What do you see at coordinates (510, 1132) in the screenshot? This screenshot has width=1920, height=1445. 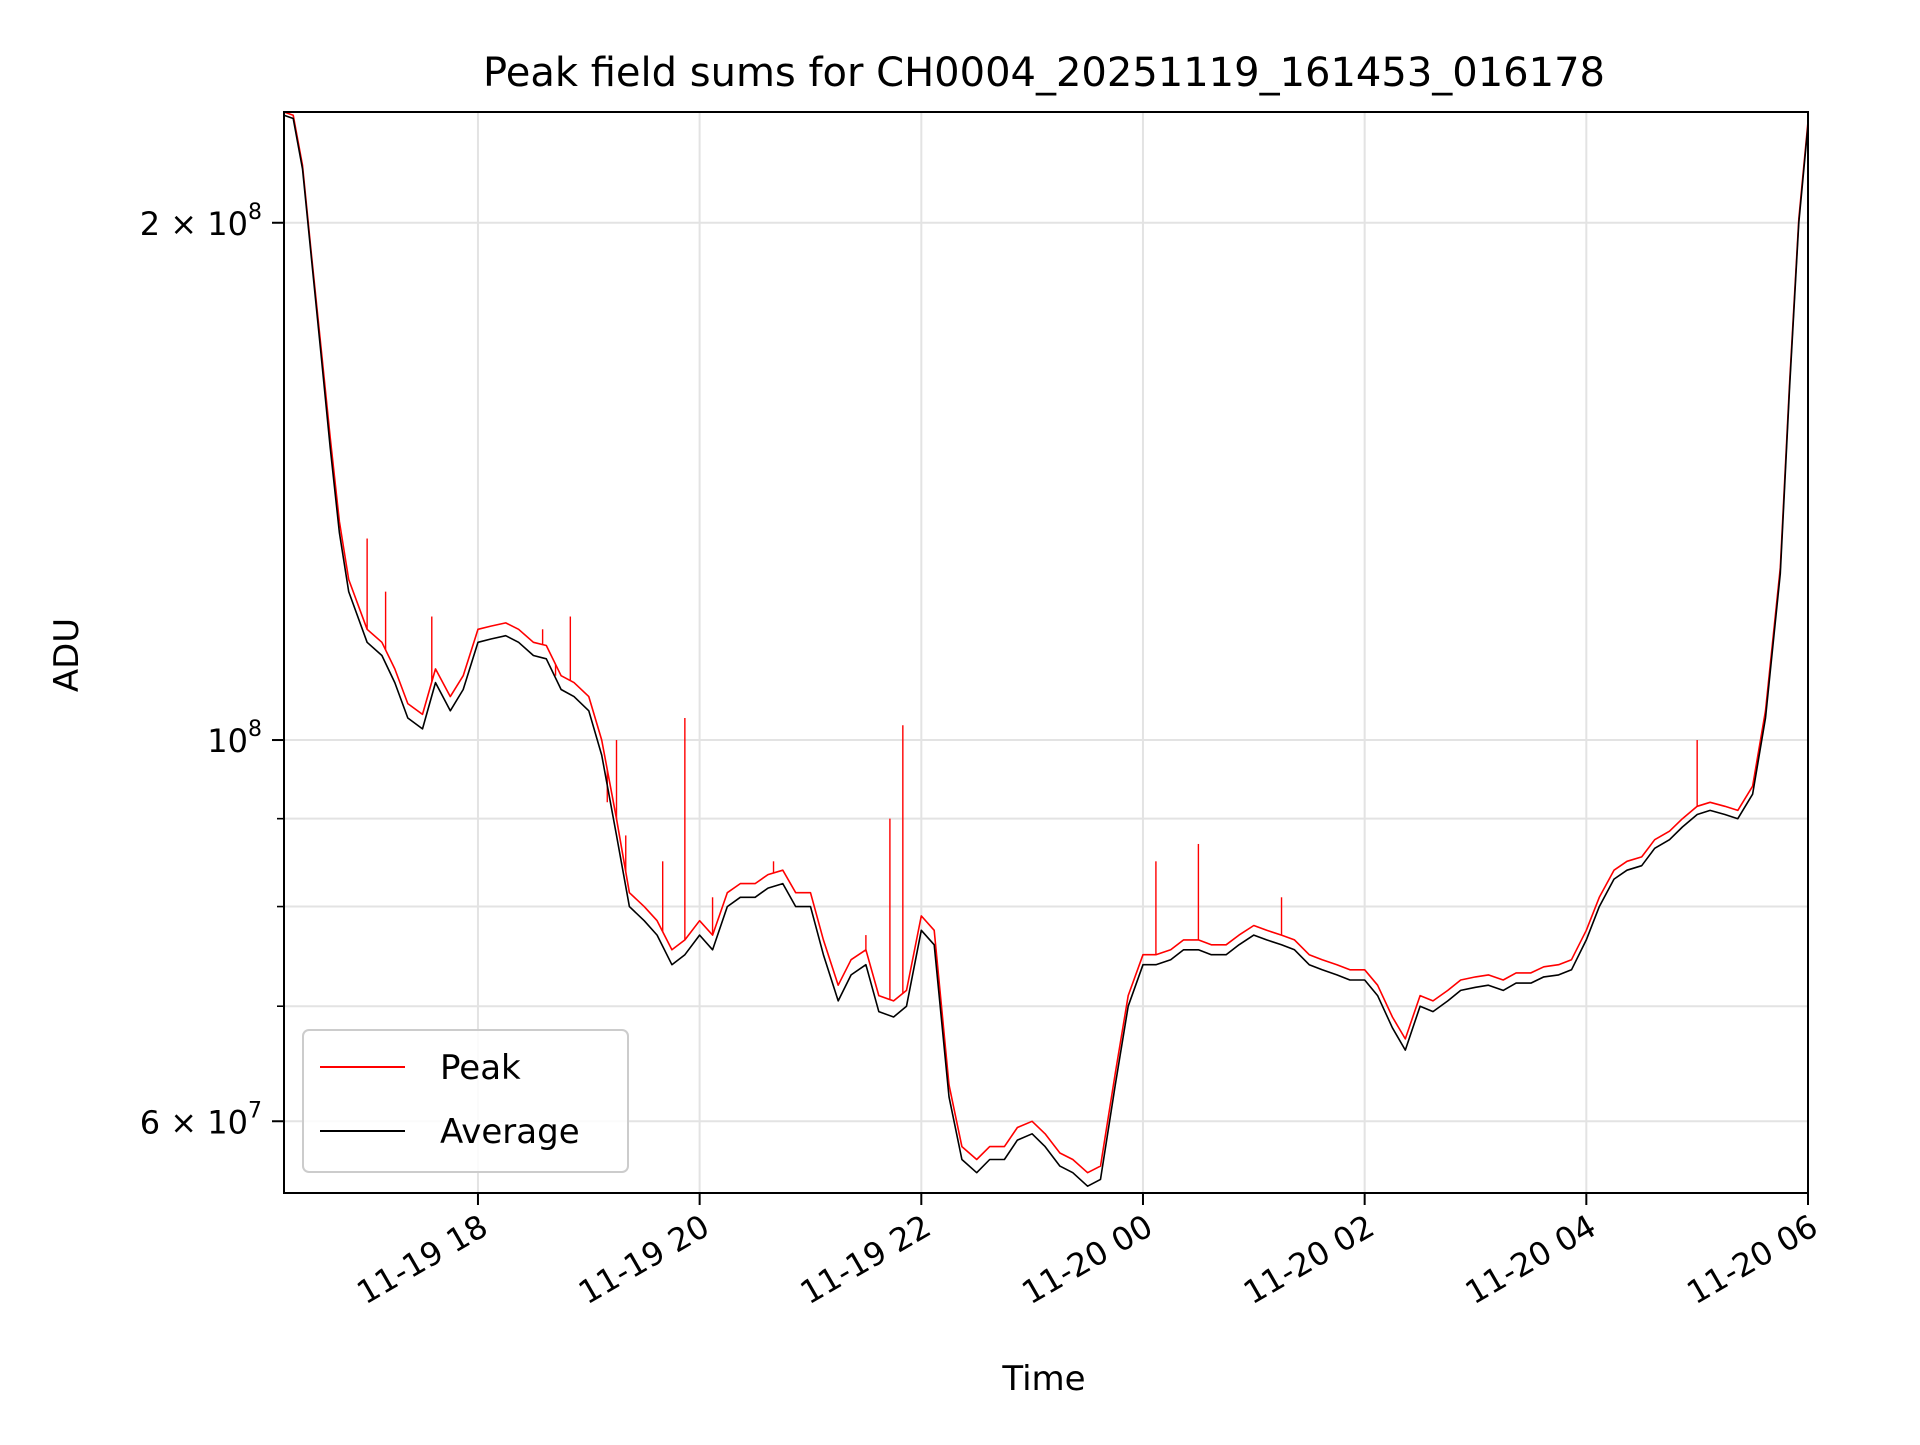 I see `legend-label: Average` at bounding box center [510, 1132].